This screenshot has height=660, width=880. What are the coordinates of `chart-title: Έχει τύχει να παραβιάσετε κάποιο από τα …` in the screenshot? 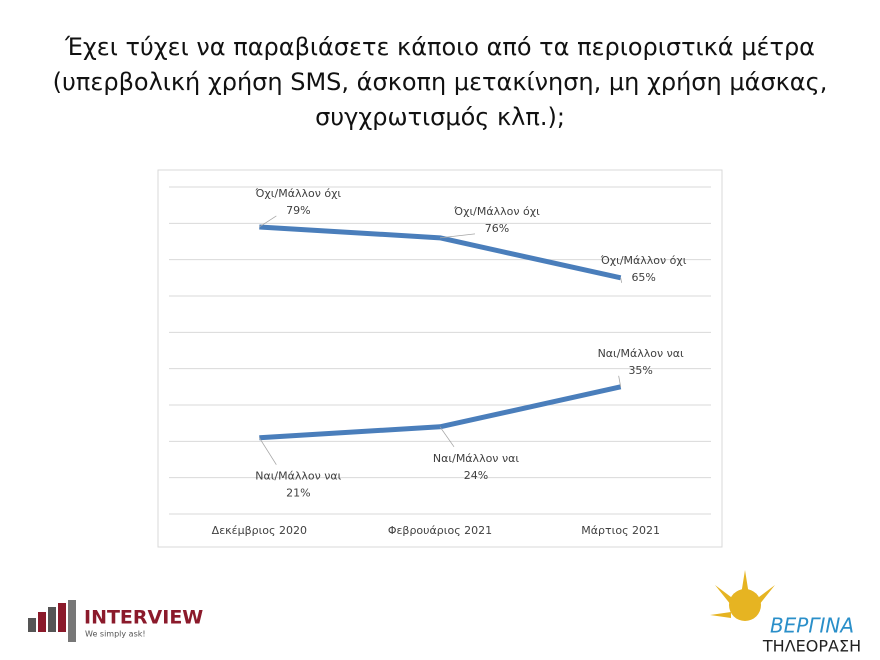 It's located at (440, 82).